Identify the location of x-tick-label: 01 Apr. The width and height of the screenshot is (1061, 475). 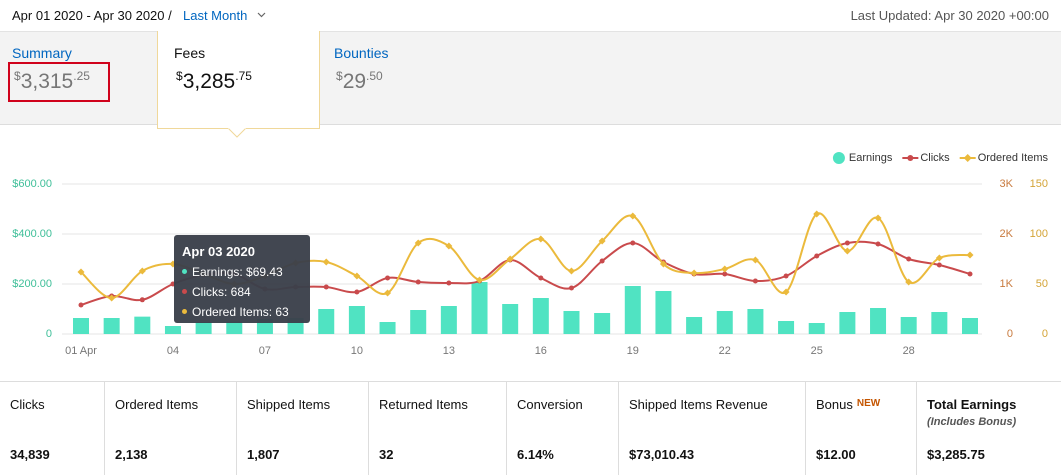
(81, 351).